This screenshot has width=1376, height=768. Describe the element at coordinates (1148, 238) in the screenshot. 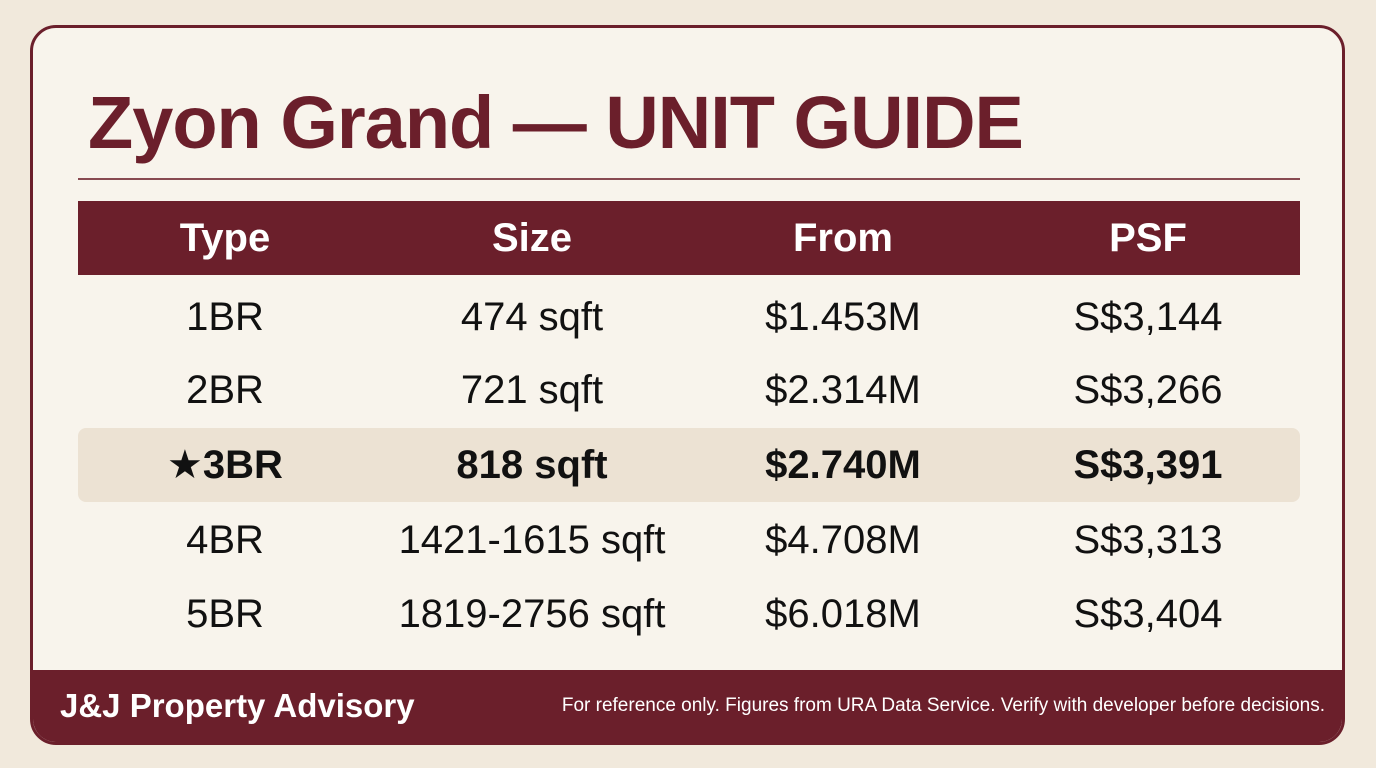

I see `column-header: PSF` at that location.